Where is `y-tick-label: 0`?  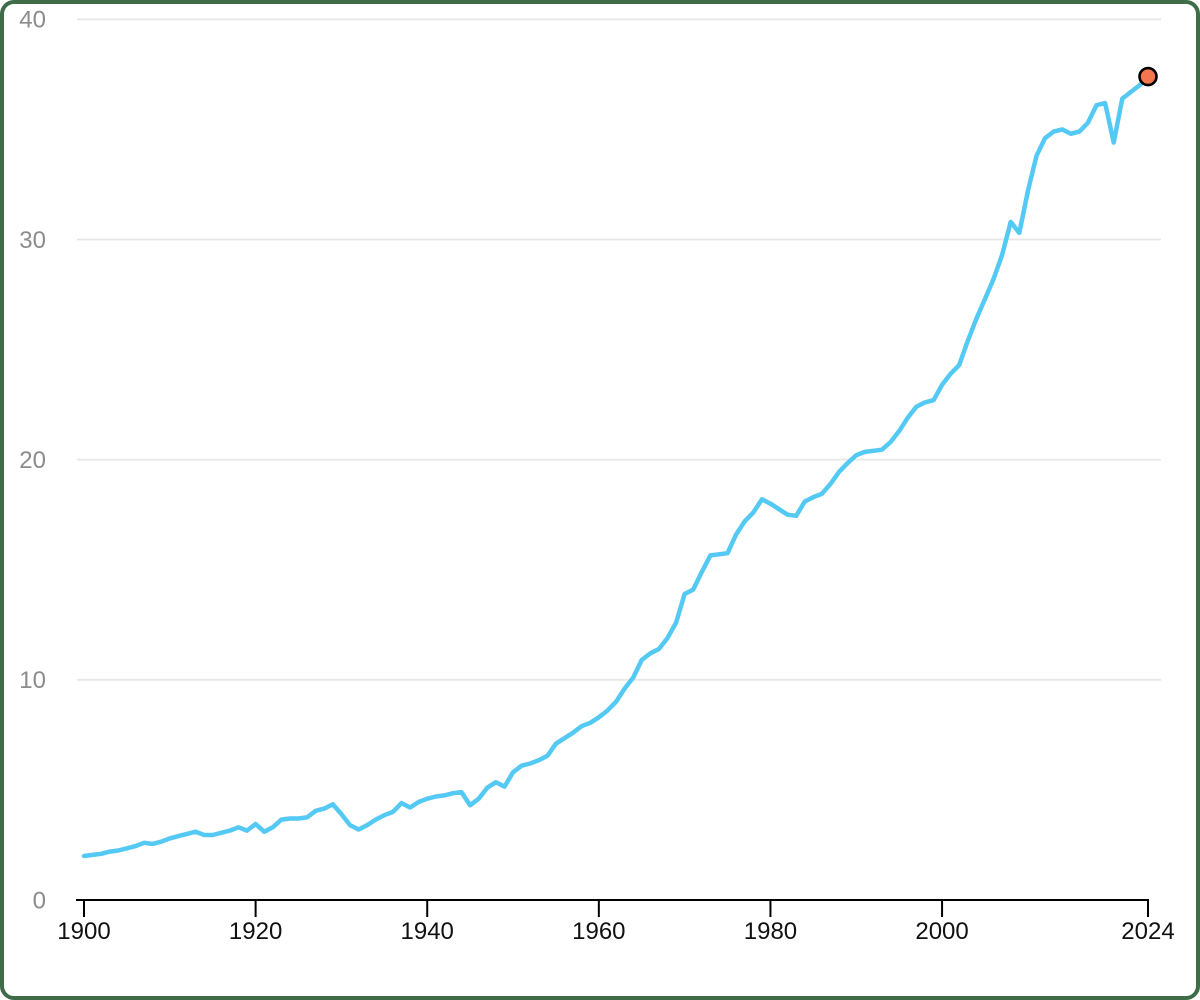
y-tick-label: 0 is located at coordinates (39, 900).